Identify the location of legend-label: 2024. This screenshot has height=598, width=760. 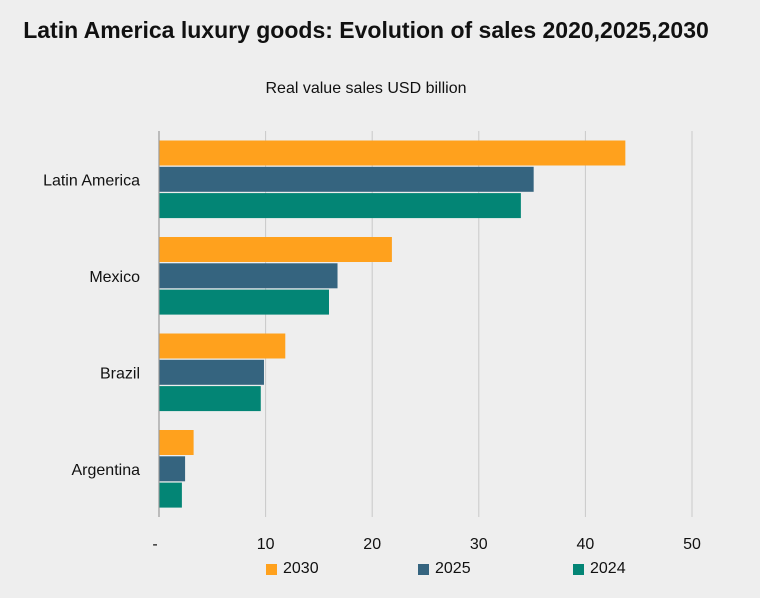
(608, 568).